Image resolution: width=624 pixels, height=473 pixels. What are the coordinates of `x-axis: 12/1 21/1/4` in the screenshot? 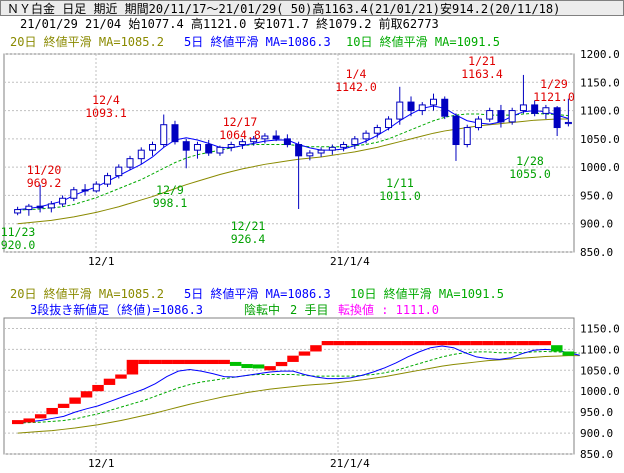 It's located at (229, 261).